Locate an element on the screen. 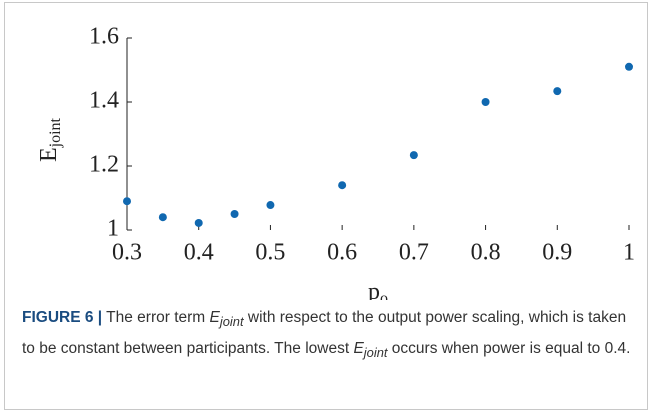  x-label-text: p is located at coordinates (374, 290).